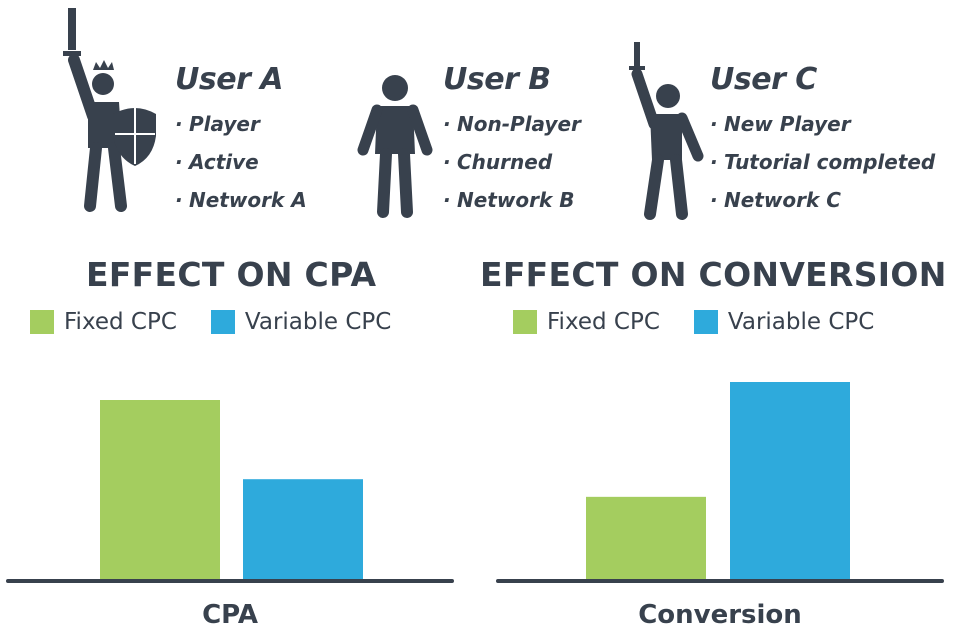 The height and width of the screenshot is (640, 960). I want to click on cpa-chart-title: EFFECT ON CPA, so click(231, 274).